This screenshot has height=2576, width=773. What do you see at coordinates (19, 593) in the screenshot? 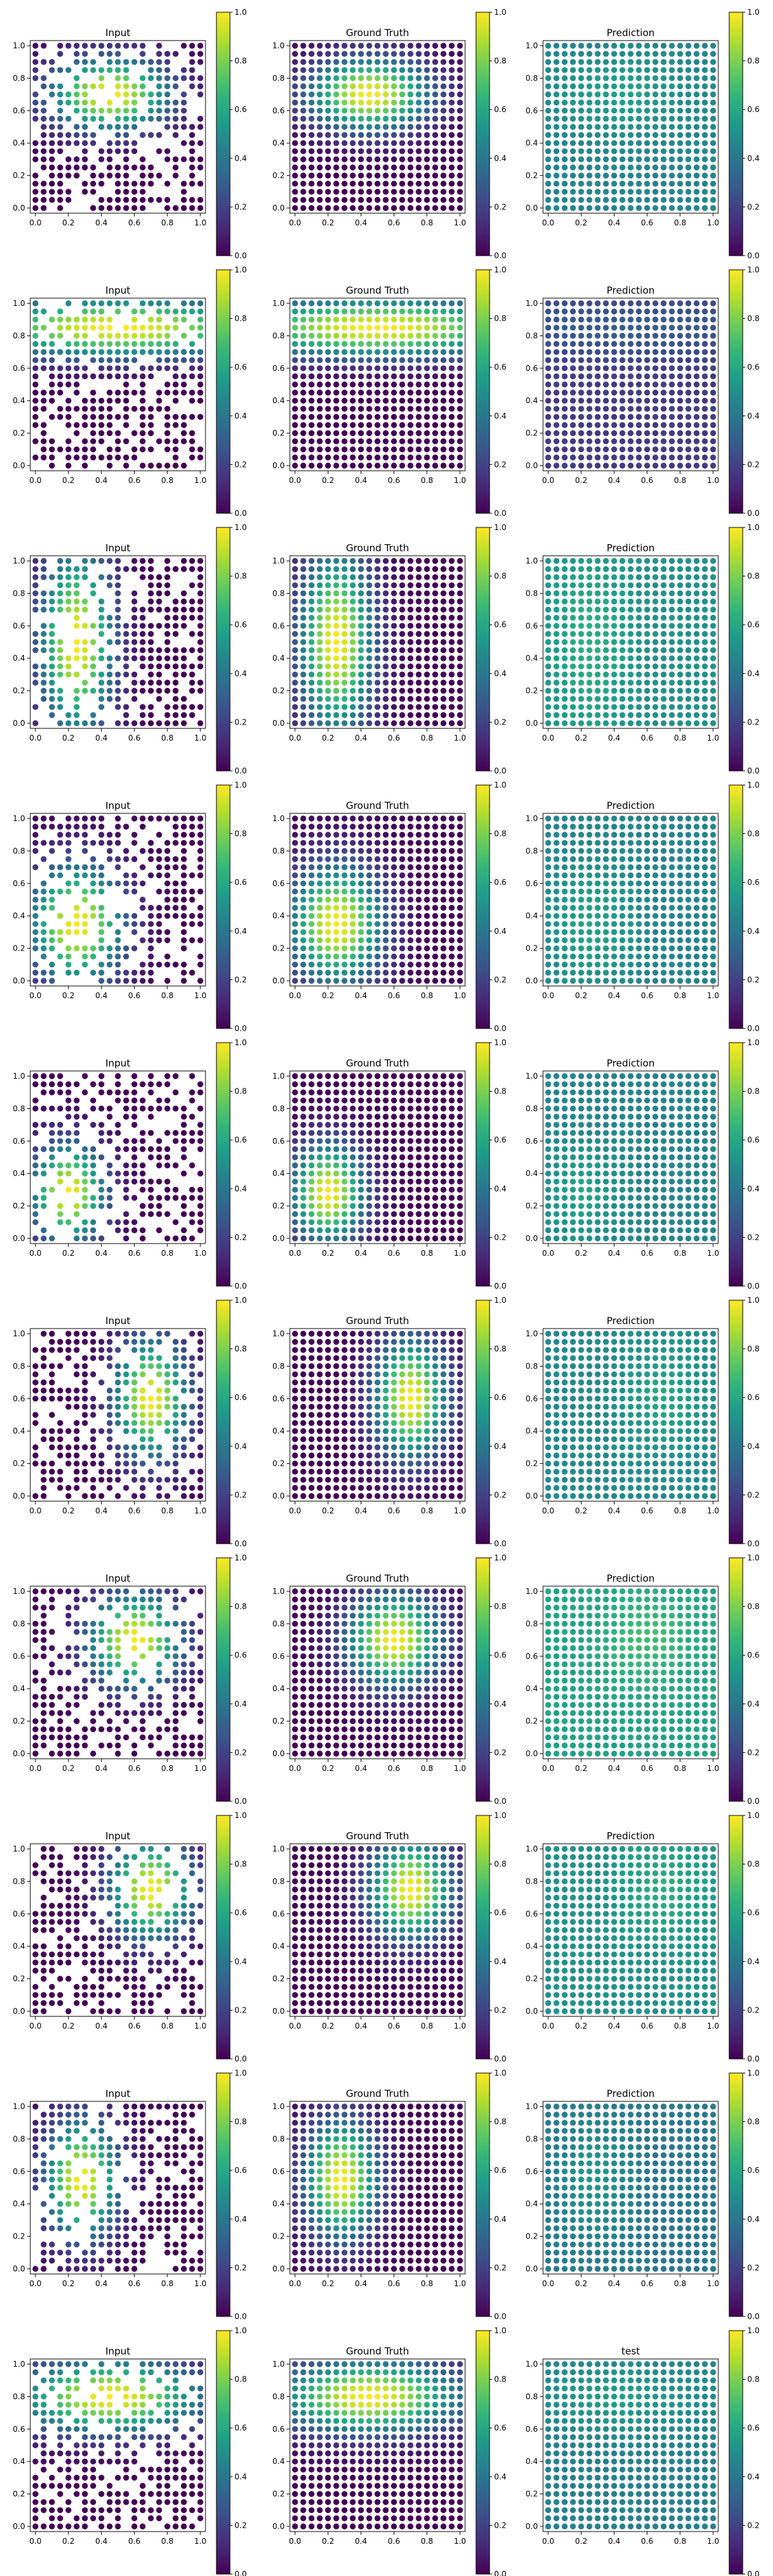
I see `y-tick-label: 0.8` at bounding box center [19, 593].